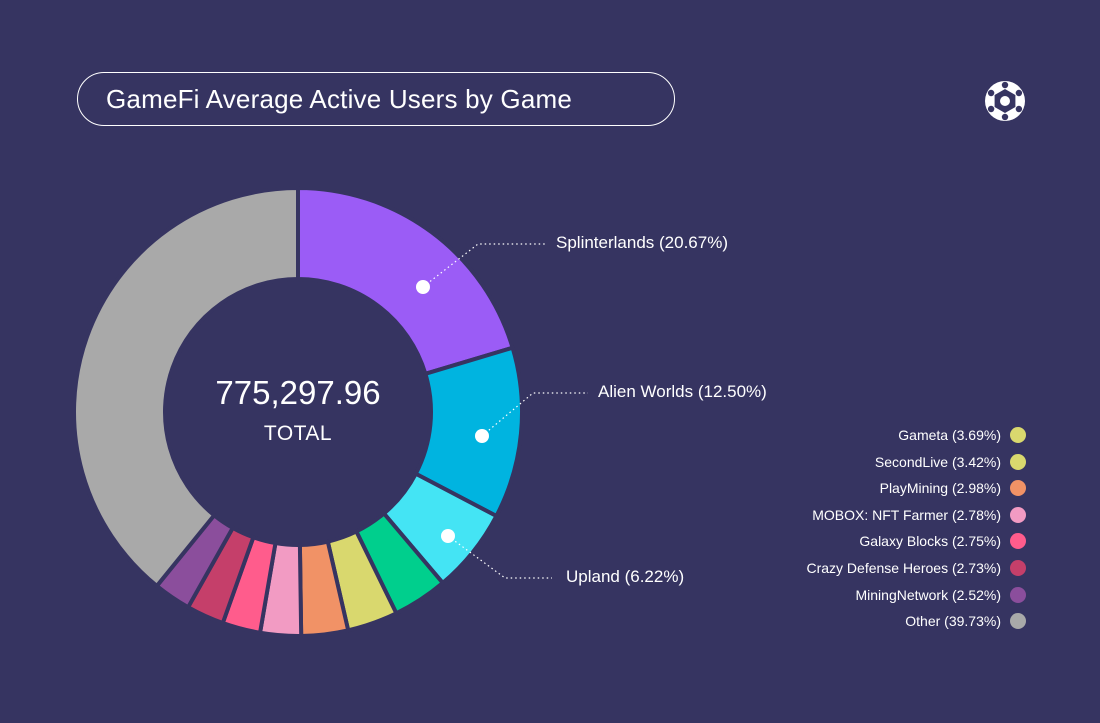 The height and width of the screenshot is (723, 1100). I want to click on slice-splinterlands, so click(405, 281).